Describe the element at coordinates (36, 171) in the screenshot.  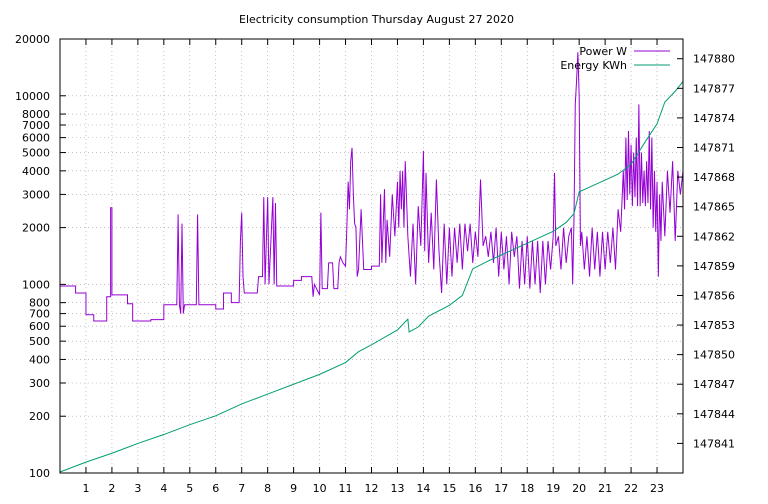
I see `y-left-tick-label: 4000` at that location.